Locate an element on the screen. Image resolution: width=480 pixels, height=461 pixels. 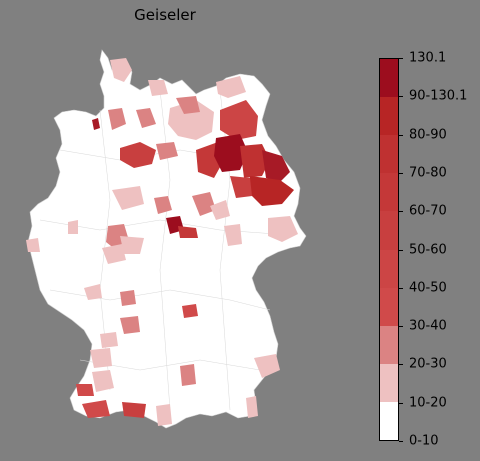
region-mecklenburg-lakes is located at coordinates (239, 120).